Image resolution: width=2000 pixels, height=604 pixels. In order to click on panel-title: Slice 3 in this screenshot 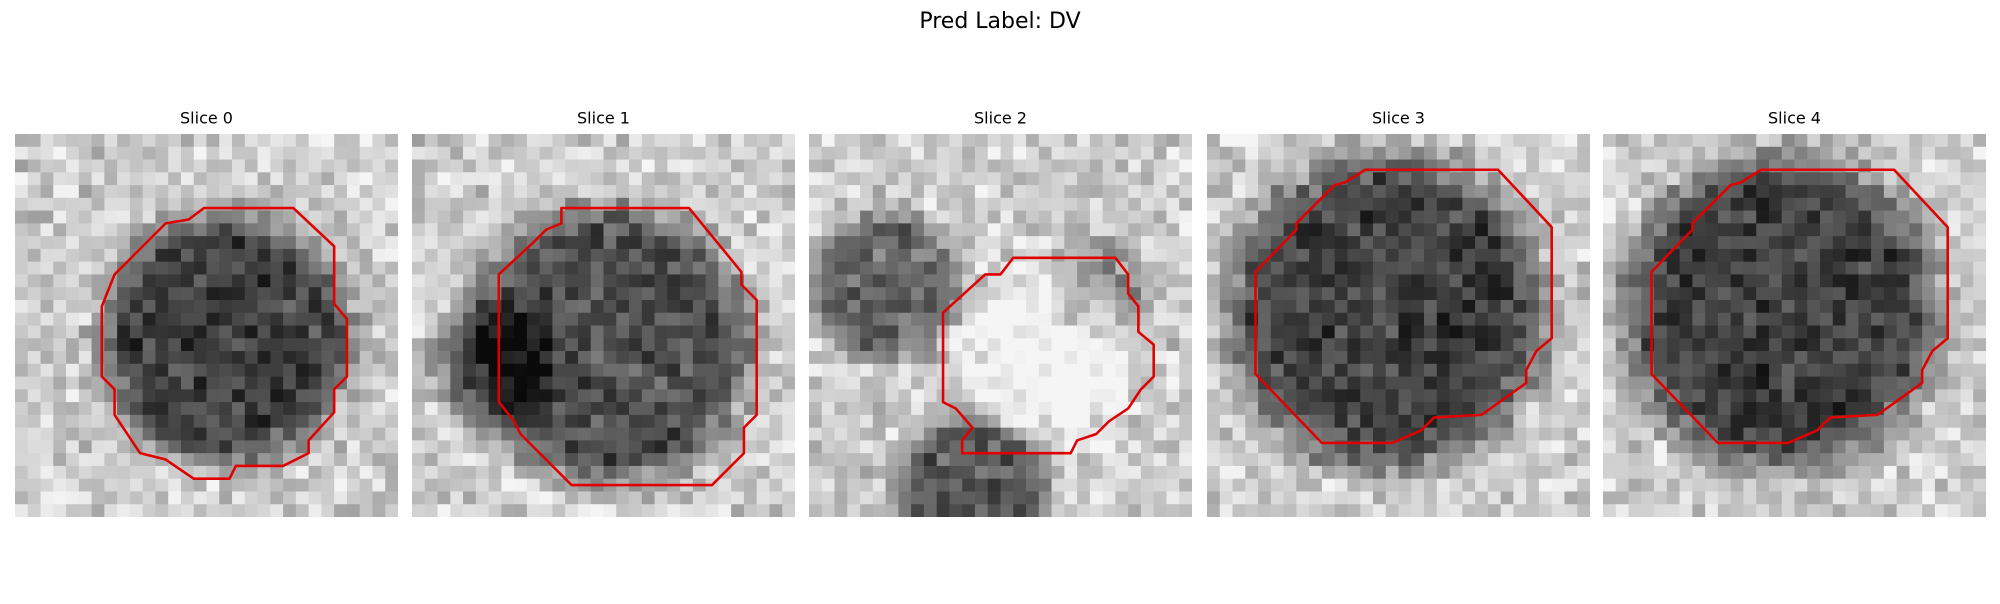, I will do `click(1398, 118)`.